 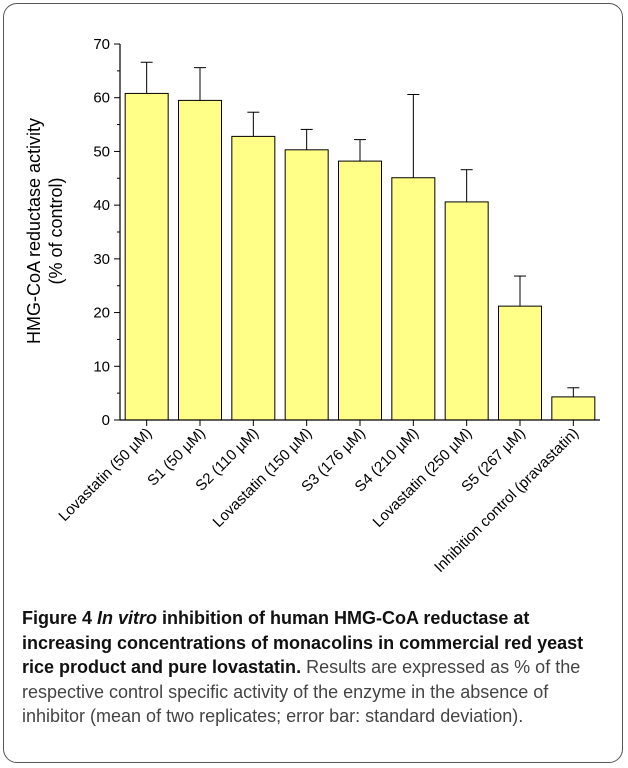 I want to click on x-tick-label: Lovastatin (50 µM), so click(x=105, y=475).